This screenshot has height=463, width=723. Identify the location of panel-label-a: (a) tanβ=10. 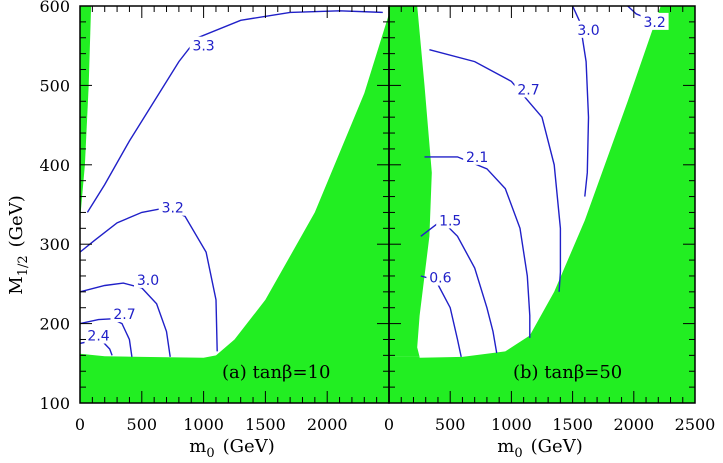
(276, 372).